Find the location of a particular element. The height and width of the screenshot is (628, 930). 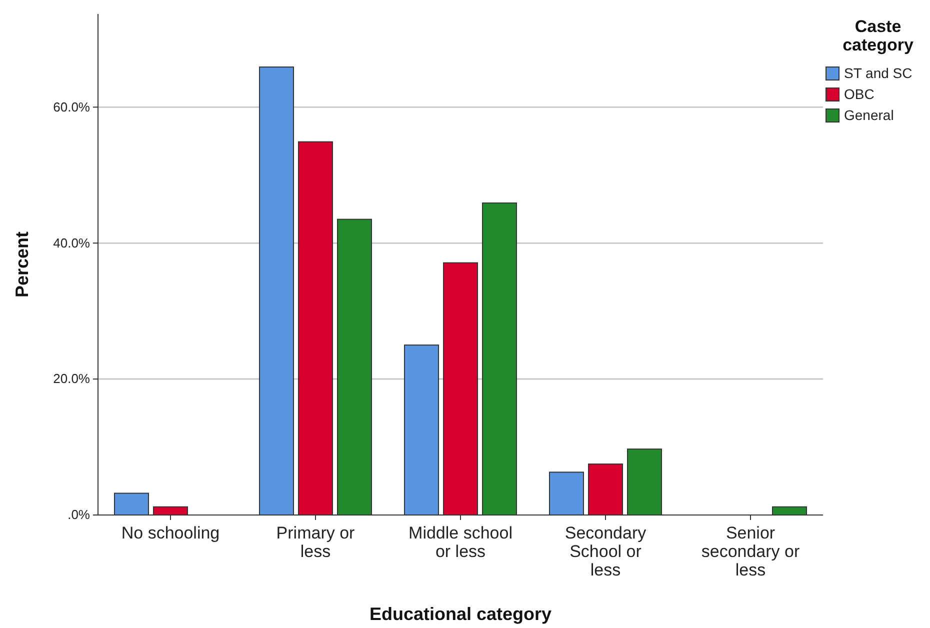

legend-label: ST and SC is located at coordinates (878, 73).